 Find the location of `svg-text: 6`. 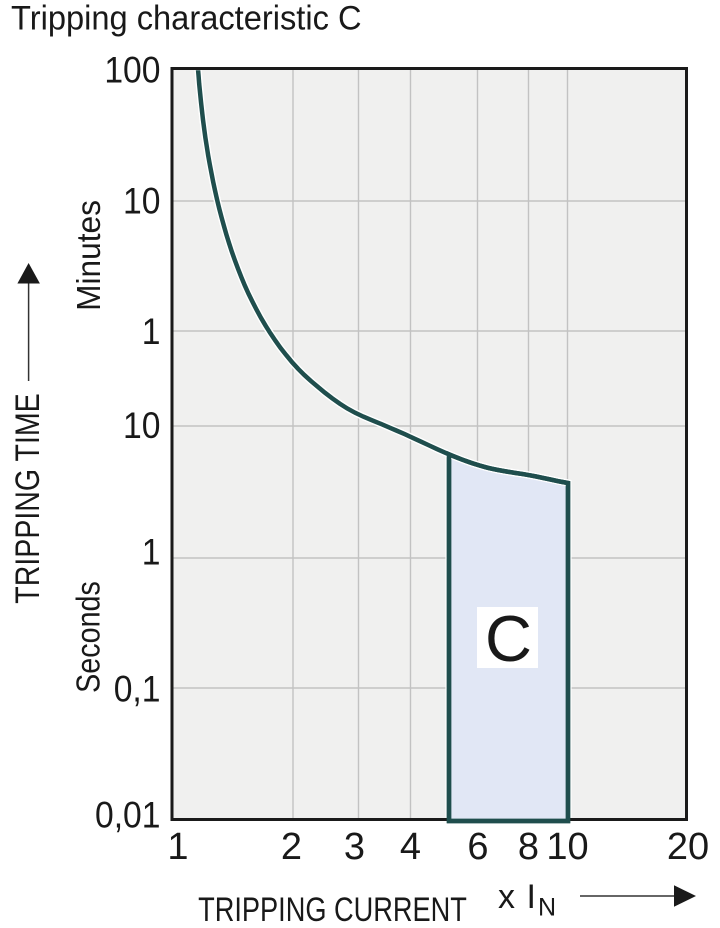

svg-text: 6 is located at coordinates (477, 847).